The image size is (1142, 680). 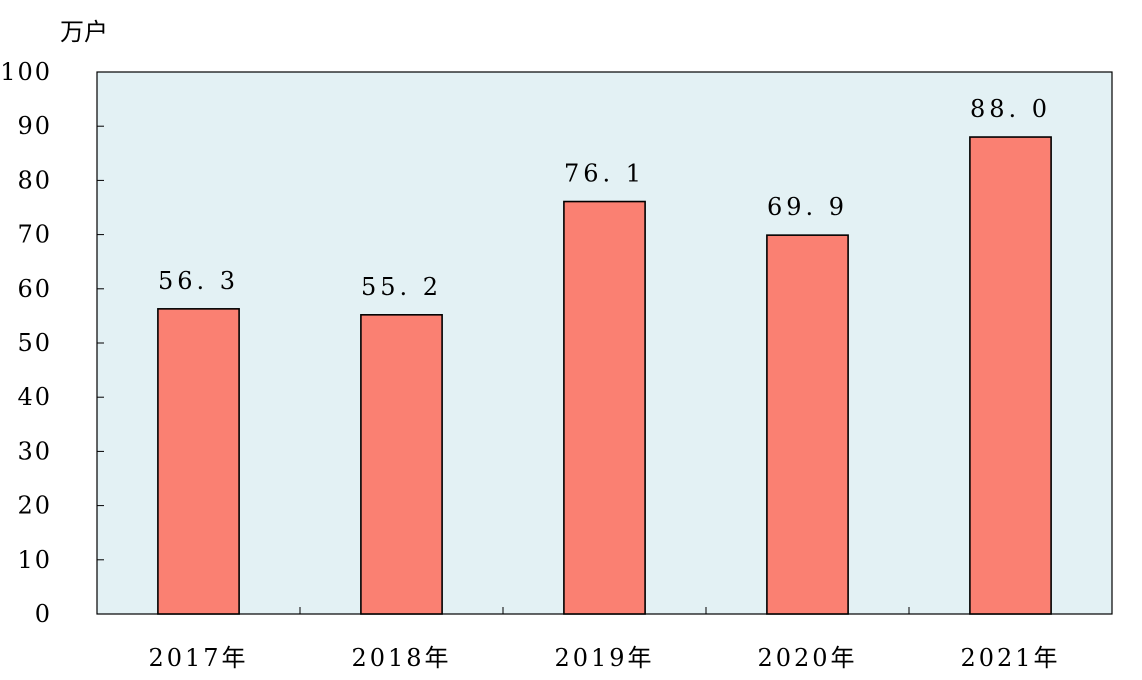 I want to click on x-category-label: 2017年, so click(x=198, y=658).